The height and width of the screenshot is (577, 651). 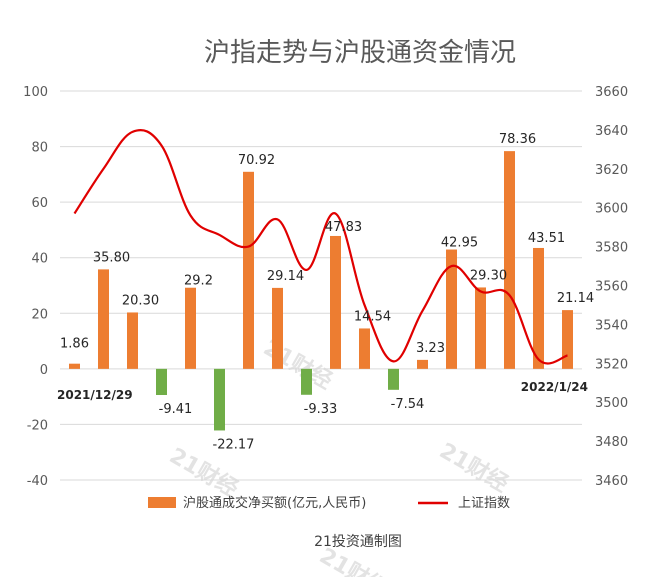 I want to click on legend-bar-swatch, so click(x=162, y=502).